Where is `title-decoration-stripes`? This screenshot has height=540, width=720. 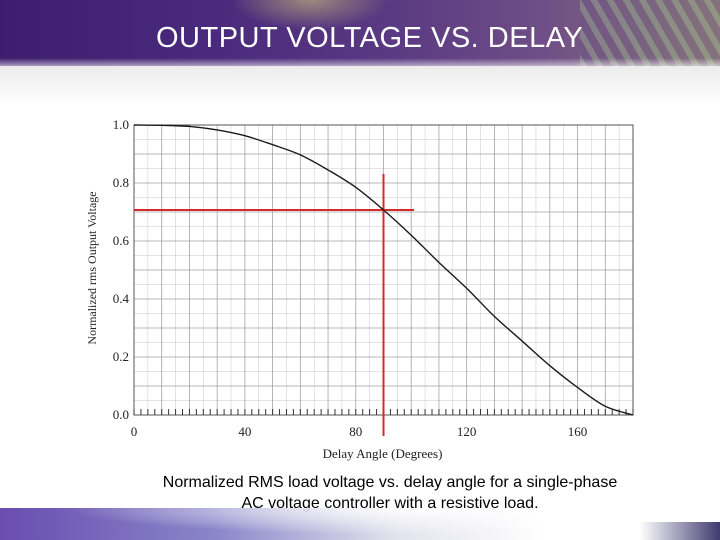 title-decoration-stripes is located at coordinates (650, 33).